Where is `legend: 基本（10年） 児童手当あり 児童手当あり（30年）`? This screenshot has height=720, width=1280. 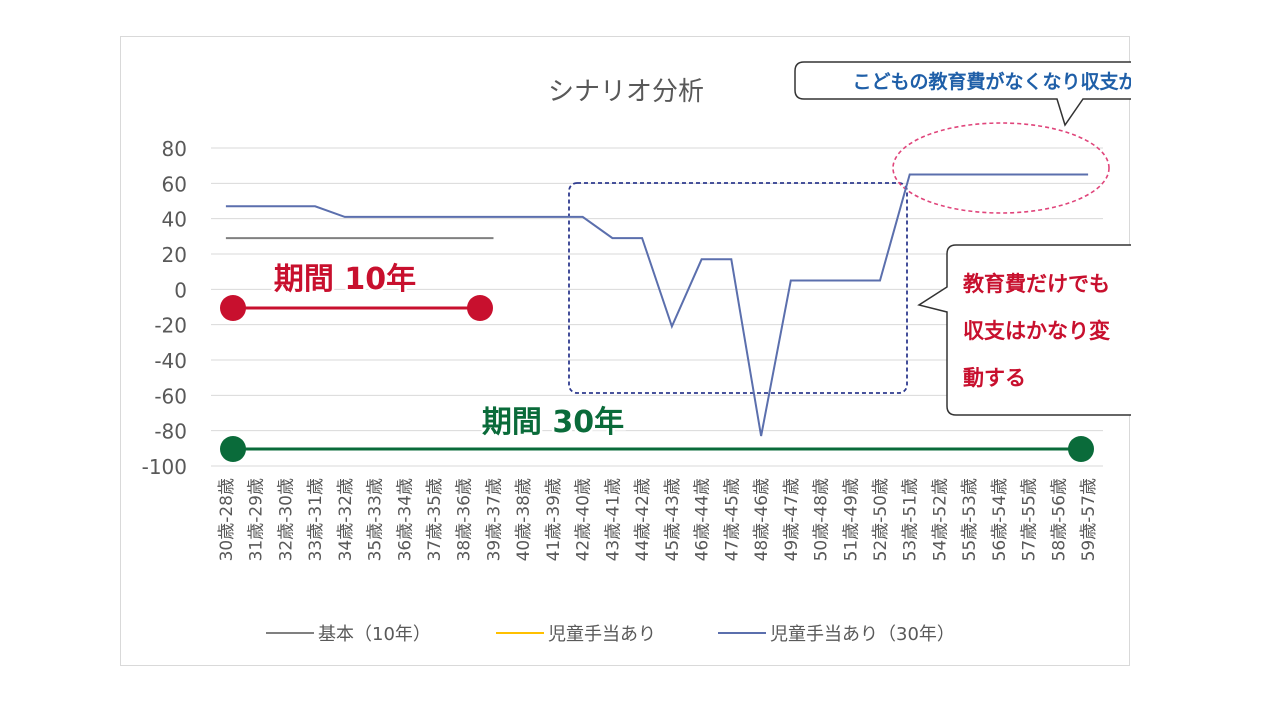
legend: 基本（10年） 児童手当あり 児童手当あり（30年） is located at coordinates (610, 634).